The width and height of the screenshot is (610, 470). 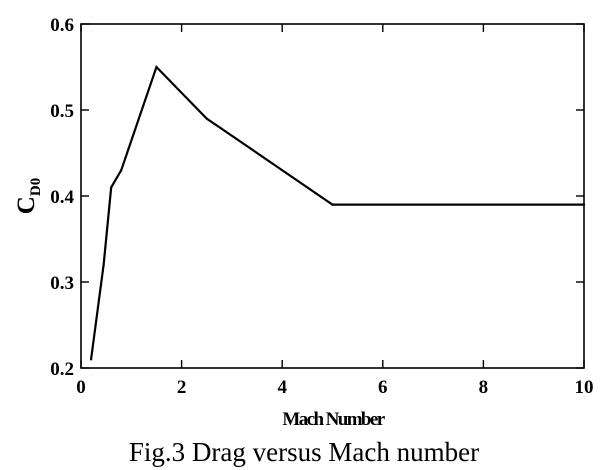 I want to click on y-tick-label: 0.4, so click(x=62, y=197).